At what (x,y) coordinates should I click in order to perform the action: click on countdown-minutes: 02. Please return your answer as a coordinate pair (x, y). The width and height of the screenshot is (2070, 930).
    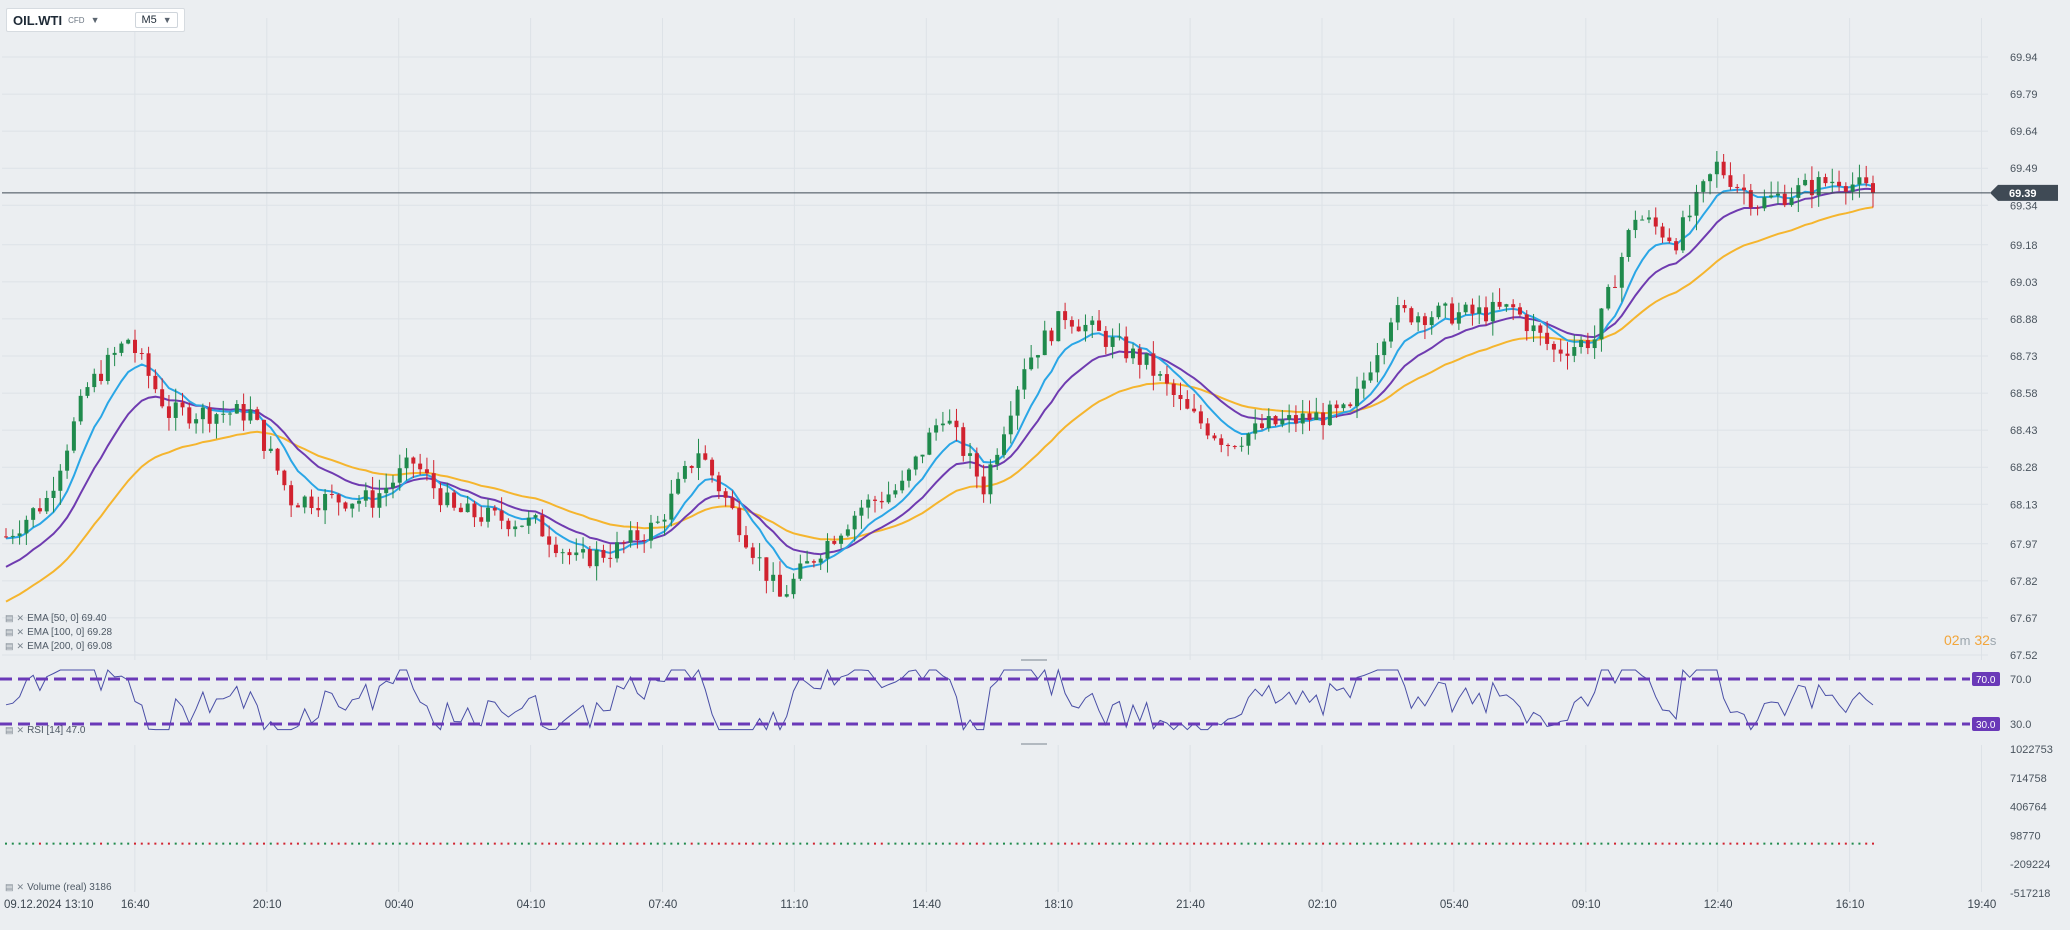
    Looking at the image, I should click on (1952, 640).